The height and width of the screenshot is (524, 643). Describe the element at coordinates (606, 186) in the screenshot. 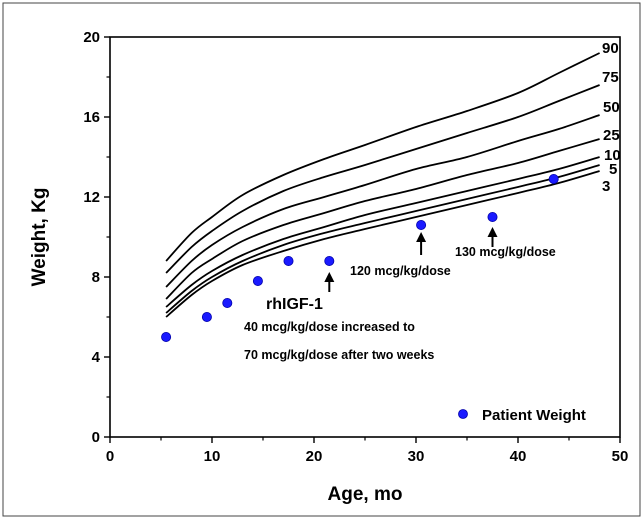

I see `percentile-label-3: 3` at that location.